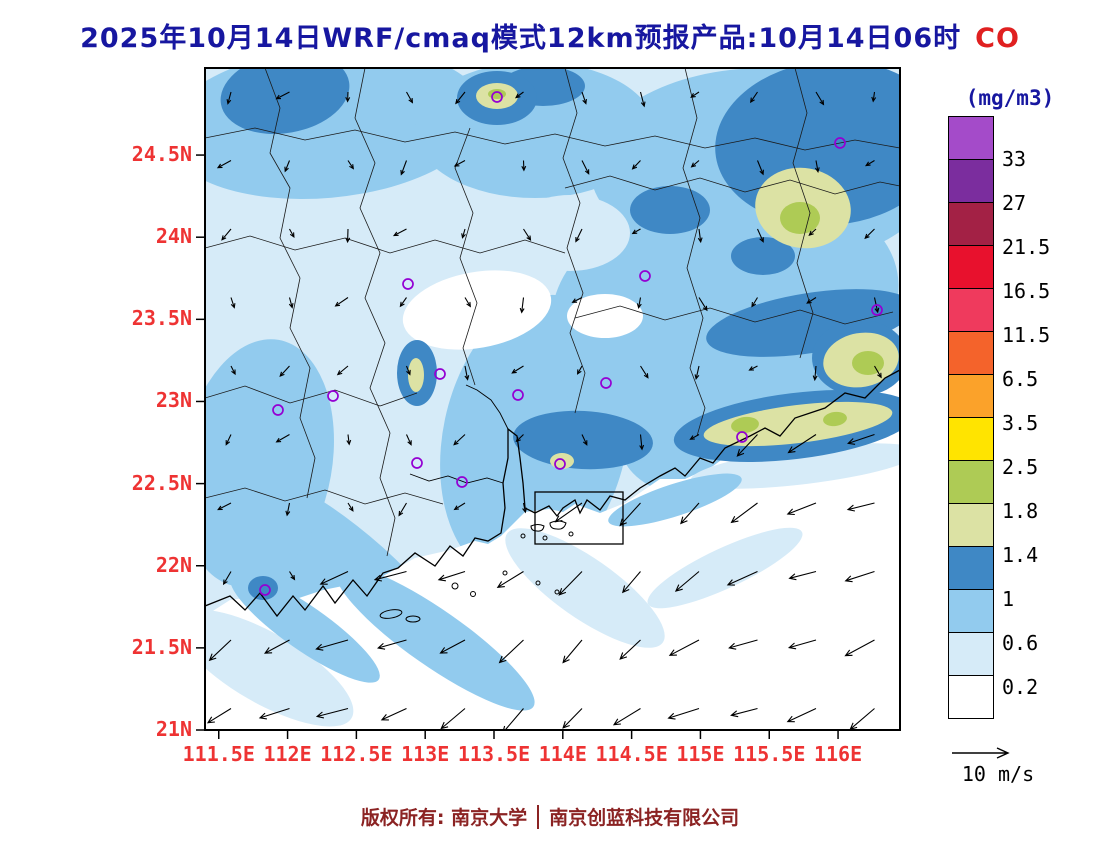 This screenshot has width=1100, height=850. Describe the element at coordinates (838, 754) in the screenshot. I see `lon-axis-label: 116E` at that location.